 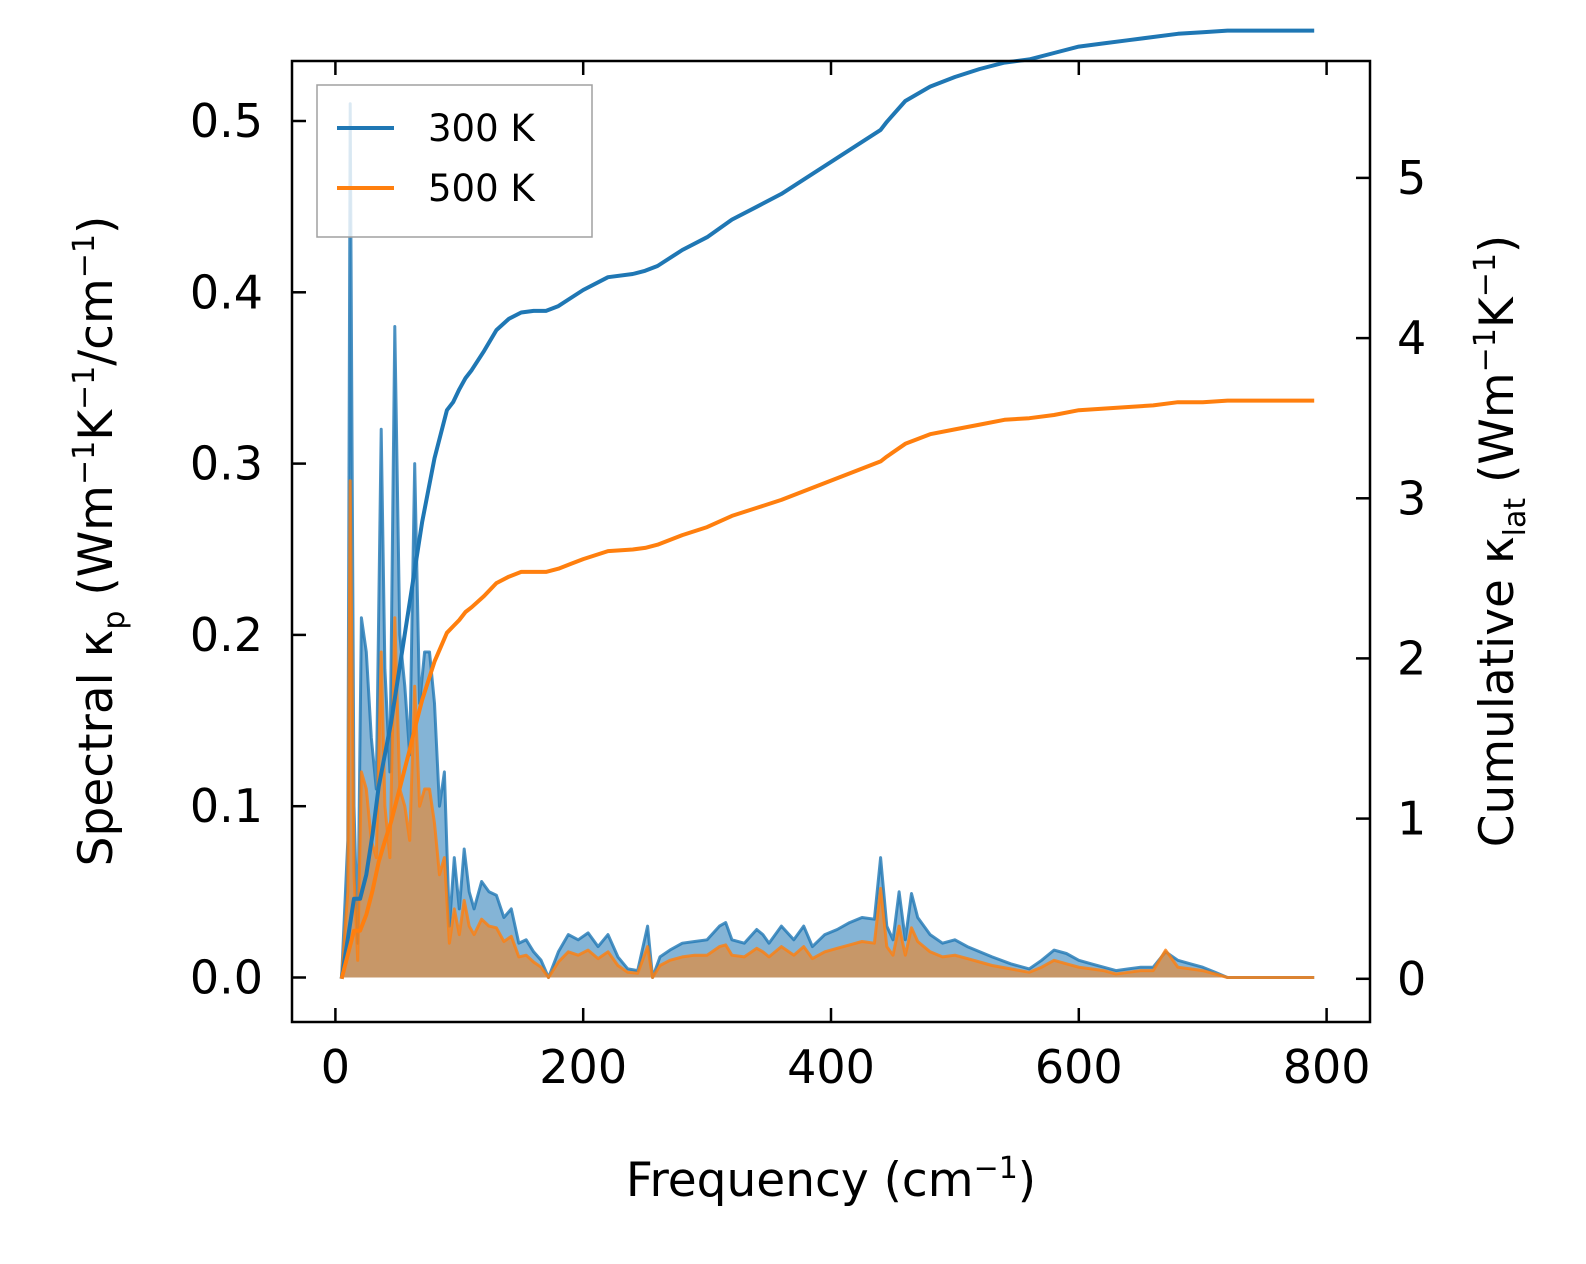 I want to click on right-y-tick-label: 2, so click(x=1411, y=658).